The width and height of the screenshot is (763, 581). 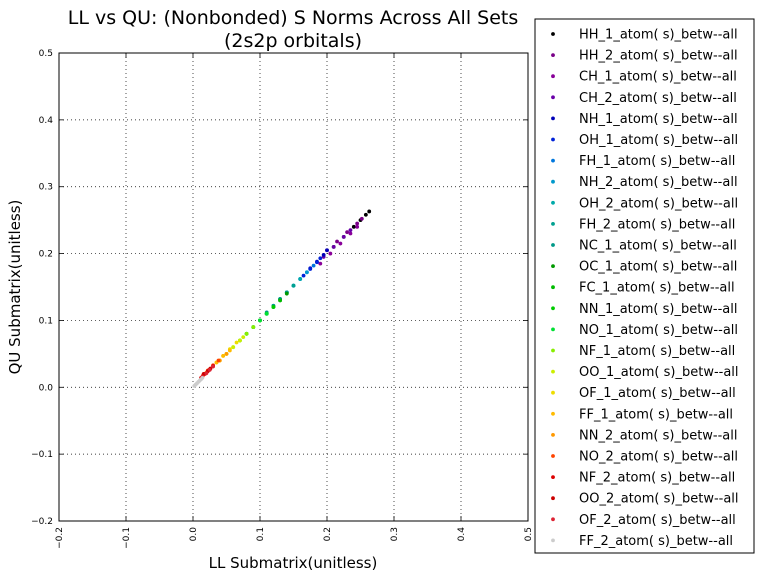 I want to click on legend-item: OO_1_atom( s)_betw--all, so click(x=645, y=372).